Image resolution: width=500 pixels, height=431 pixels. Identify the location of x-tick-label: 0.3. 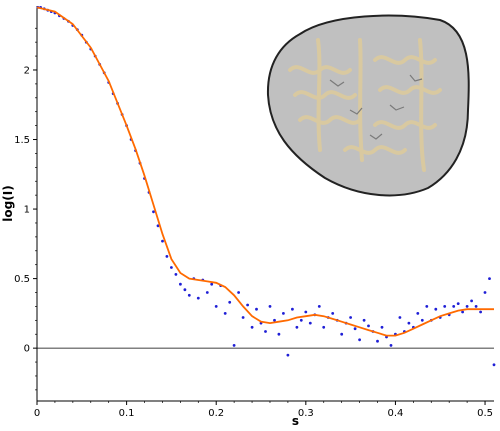
(306, 413).